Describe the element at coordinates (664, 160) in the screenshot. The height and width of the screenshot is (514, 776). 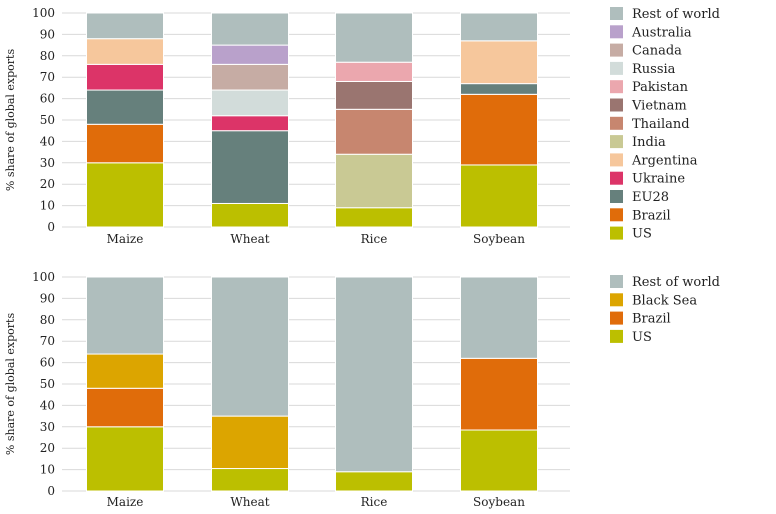
I see `legend-entry: Argentina` at that location.